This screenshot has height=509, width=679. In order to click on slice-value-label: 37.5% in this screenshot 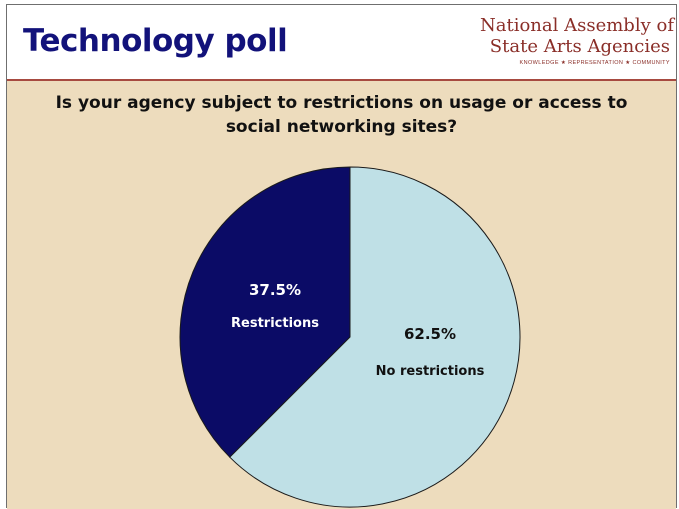, I will do `click(275, 290)`.